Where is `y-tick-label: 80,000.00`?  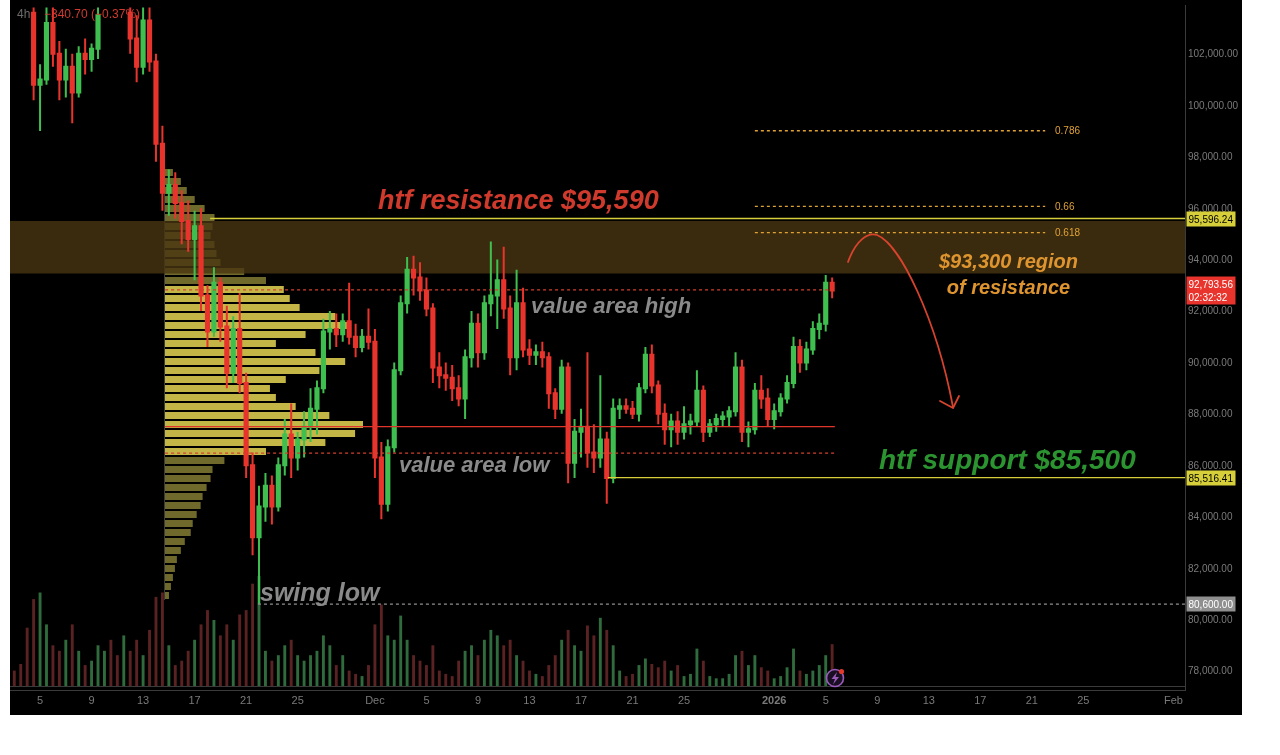 y-tick-label: 80,000.00 is located at coordinates (1210, 620).